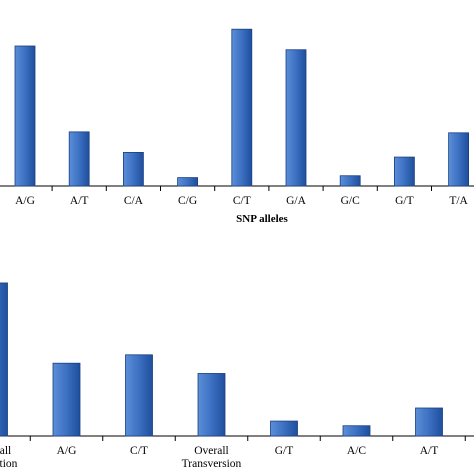 Image resolution: width=474 pixels, height=474 pixels. I want to click on tick-label: G/A, so click(296, 201).